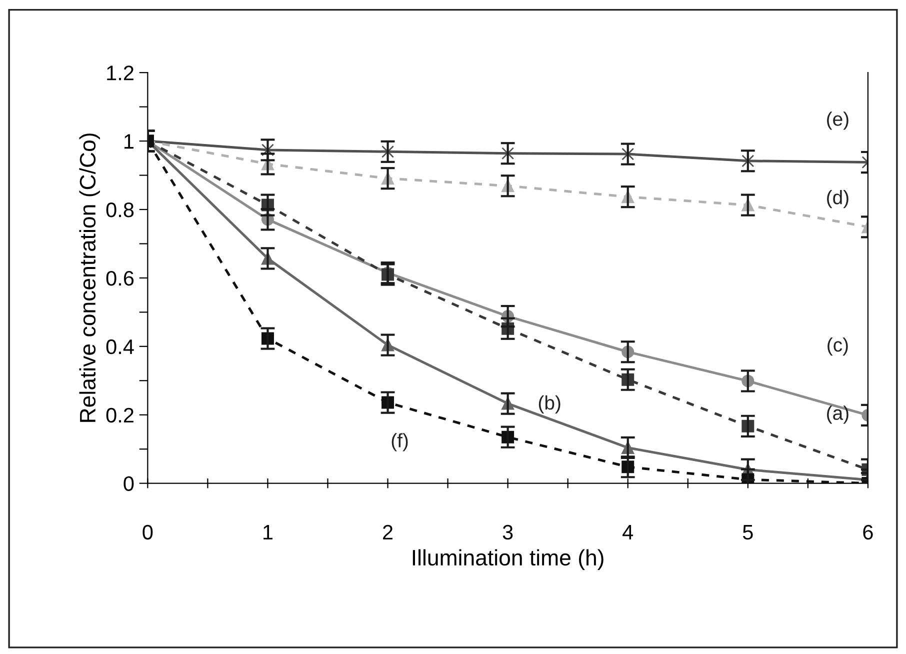 This screenshot has width=906, height=654. Describe the element at coordinates (129, 484) in the screenshot. I see `y-tick-label: 0` at that location.